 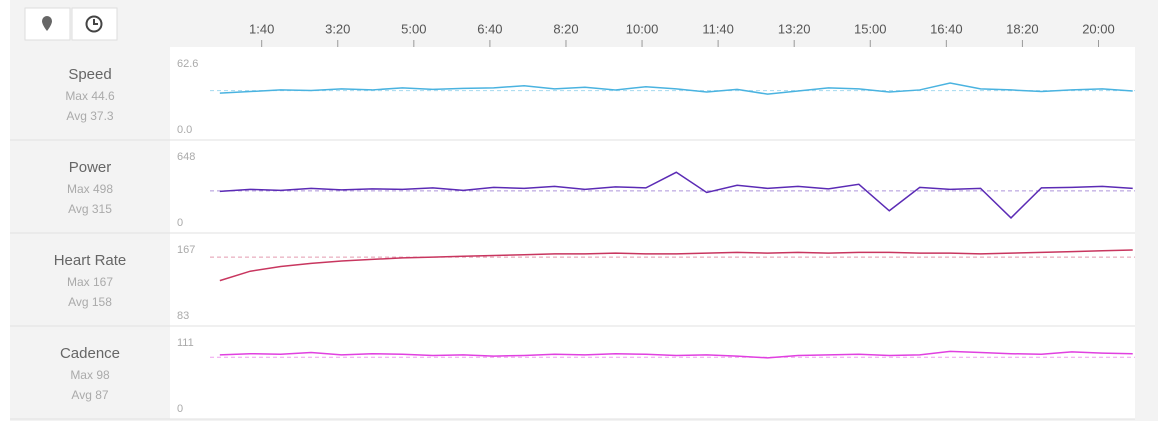 I want to click on x-tick-label: 13:20, so click(x=794, y=28).